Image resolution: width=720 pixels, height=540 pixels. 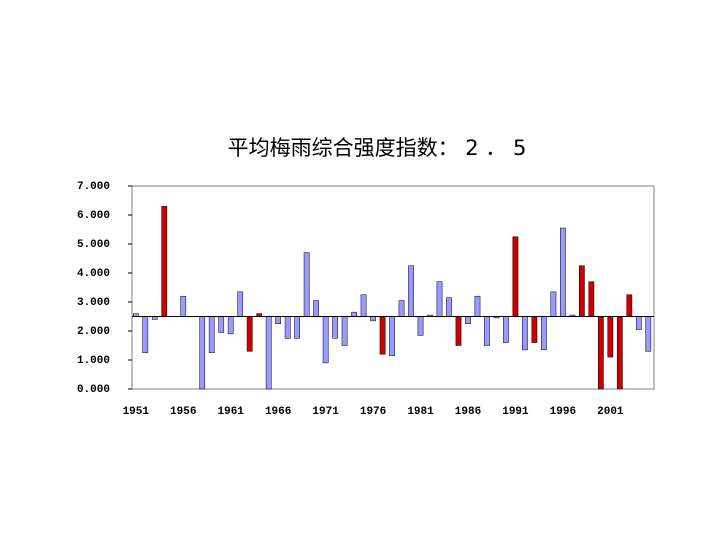 I want to click on y-tick-label: 3.000, so click(x=93, y=303).